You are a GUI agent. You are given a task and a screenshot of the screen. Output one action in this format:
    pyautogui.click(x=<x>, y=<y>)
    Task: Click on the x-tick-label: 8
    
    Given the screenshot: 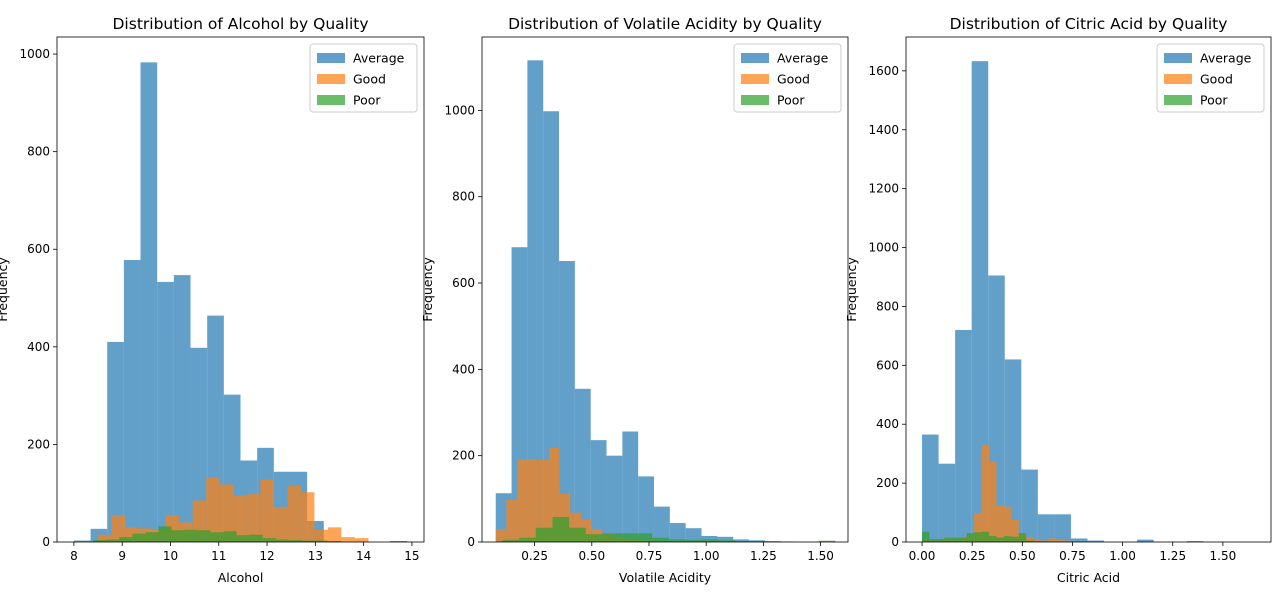 What is the action you would take?
    pyautogui.click(x=74, y=556)
    